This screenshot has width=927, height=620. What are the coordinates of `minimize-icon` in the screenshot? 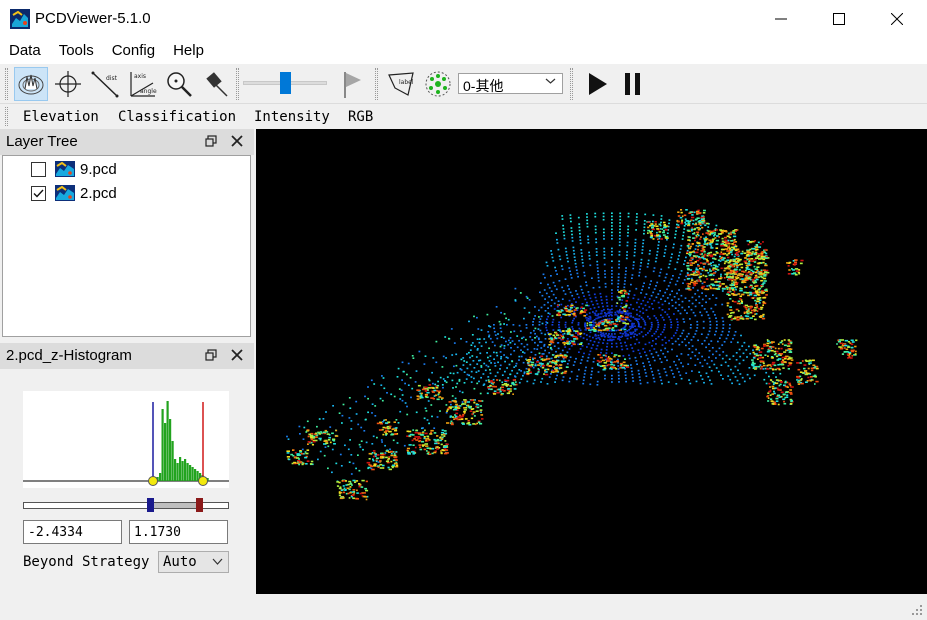 It's located at (781, 19).